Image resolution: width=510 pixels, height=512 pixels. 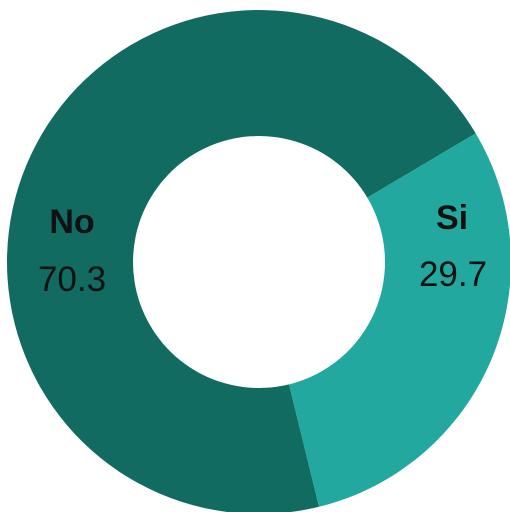 I want to click on slice-label-si-name: Si, so click(x=452, y=218).